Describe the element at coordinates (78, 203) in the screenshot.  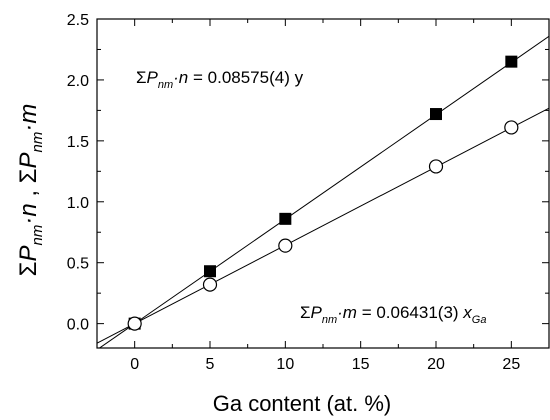
I see `y-tick-label: 1.0` at that location.